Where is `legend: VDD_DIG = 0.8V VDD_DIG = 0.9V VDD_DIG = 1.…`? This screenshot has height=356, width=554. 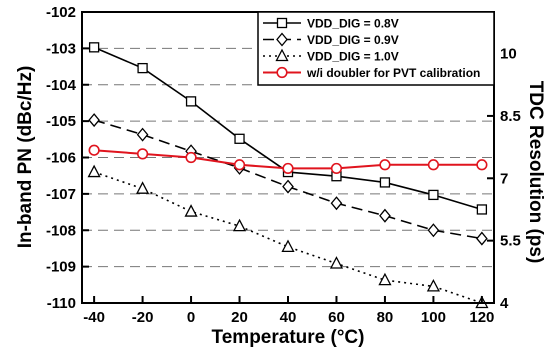
legend: VDD_DIG = 0.8V VDD_DIG = 0.9V VDD_DIG = 1.… is located at coordinates (376, 48).